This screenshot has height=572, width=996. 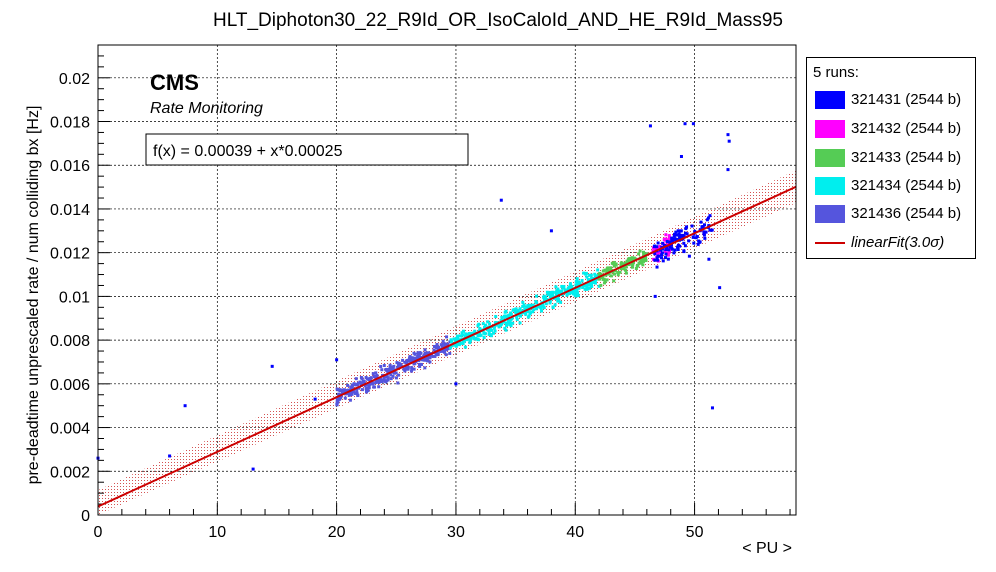 I want to click on y-tick-label: 0.008, so click(x=70, y=341).